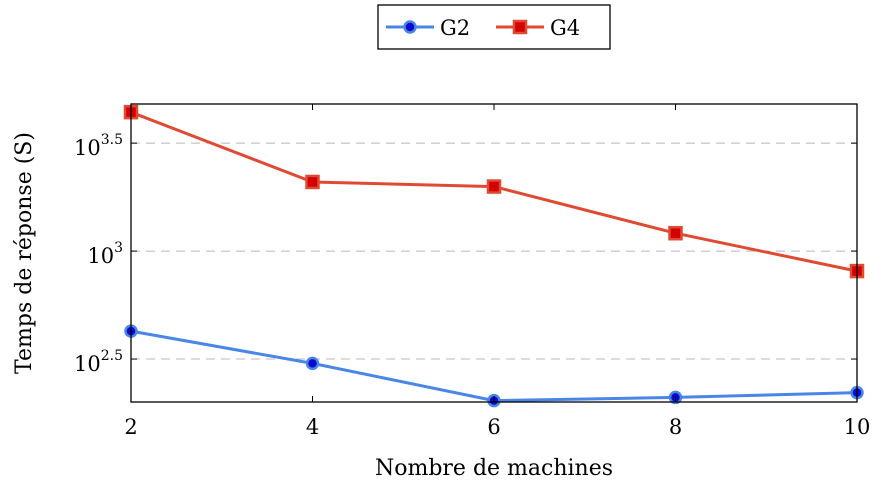  Describe the element at coordinates (24, 253) in the screenshot. I see `y-axis-label: Temps de réponse (S)` at that location.